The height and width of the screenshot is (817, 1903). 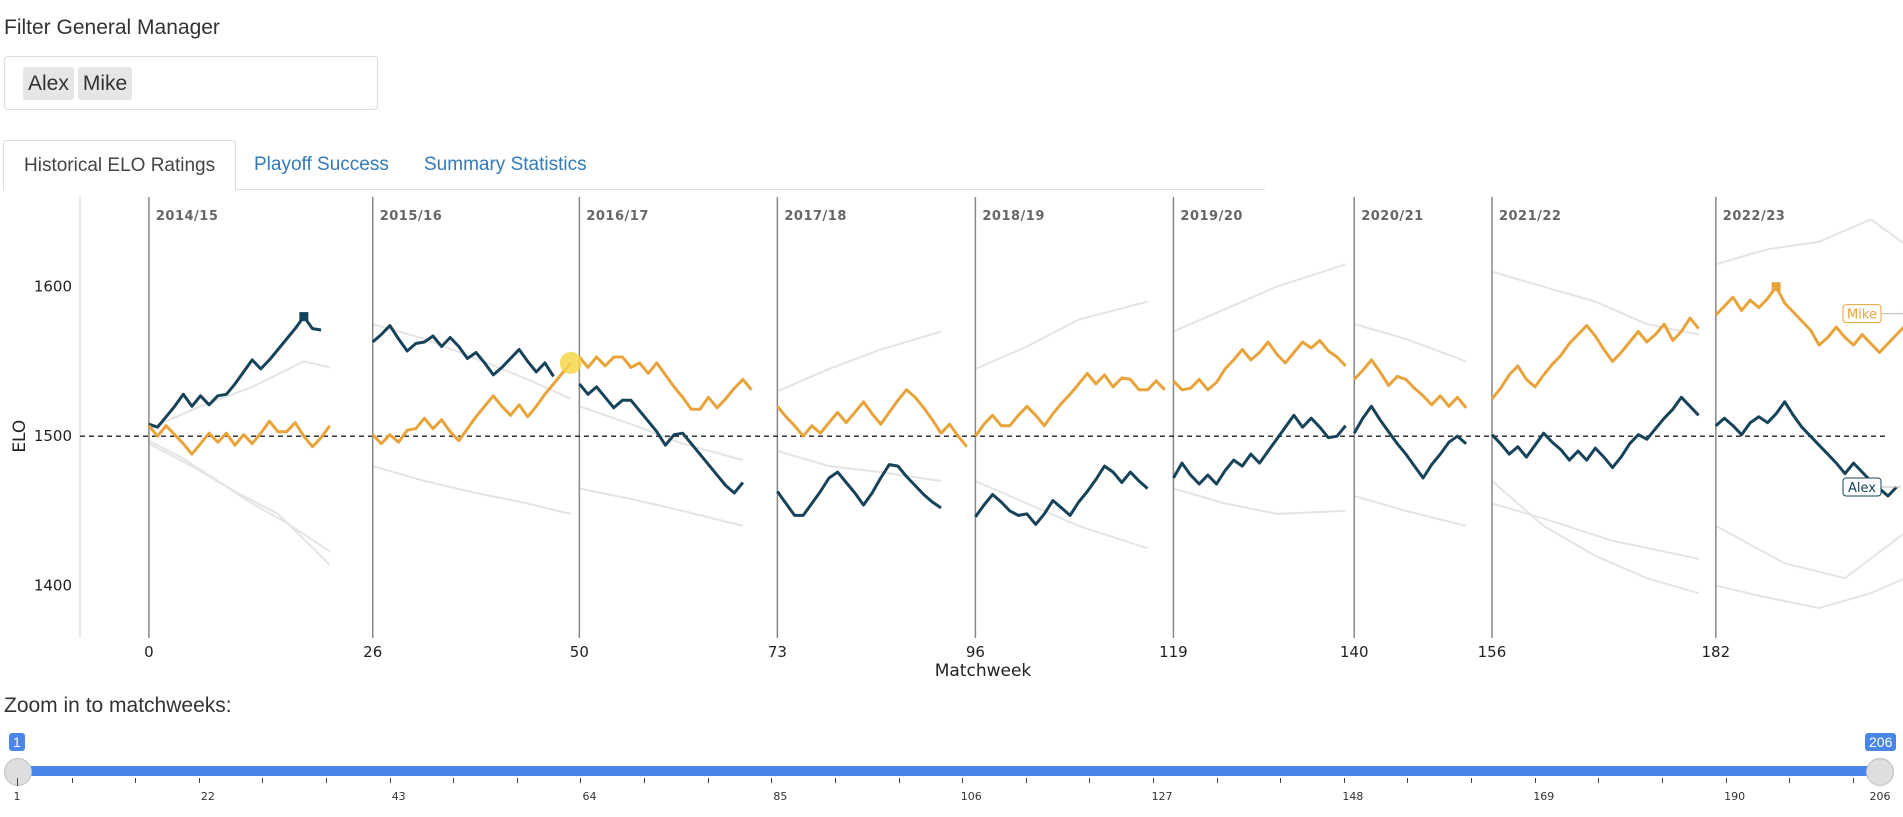 I want to click on end-label-box-alex, so click(x=1862, y=487).